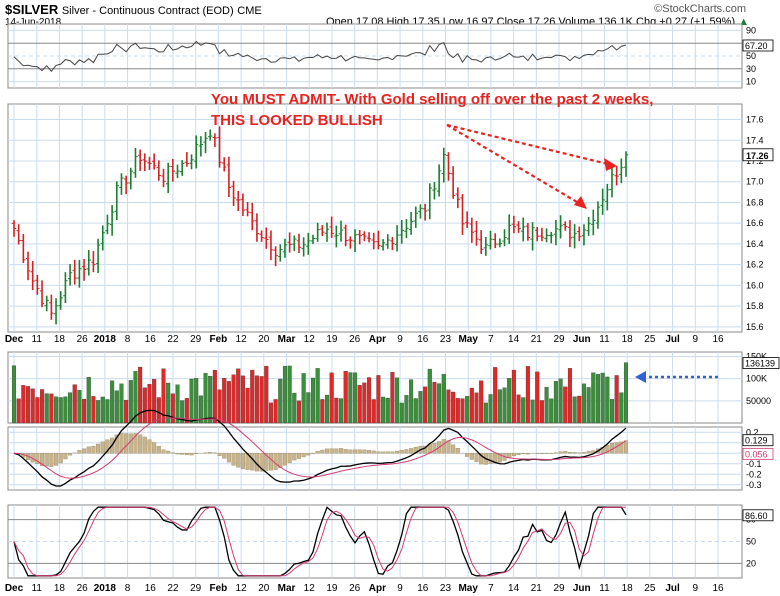 Image resolution: width=780 pixels, height=596 pixels. I want to click on annotation-line-2: THIS LOOKED BULLISH, so click(297, 120).